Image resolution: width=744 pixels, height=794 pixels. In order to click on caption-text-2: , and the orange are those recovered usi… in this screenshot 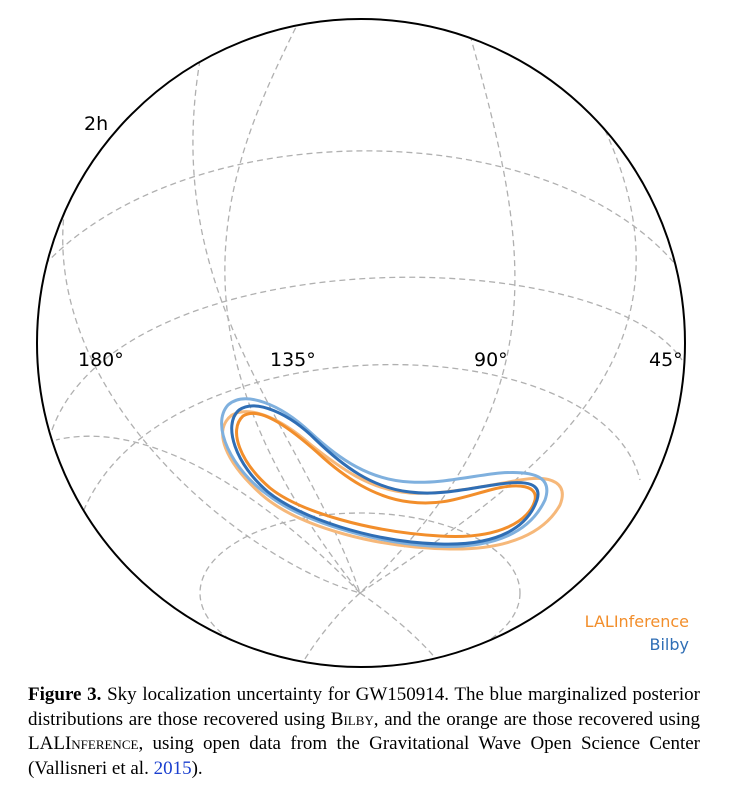, I will do `click(364, 731)`.